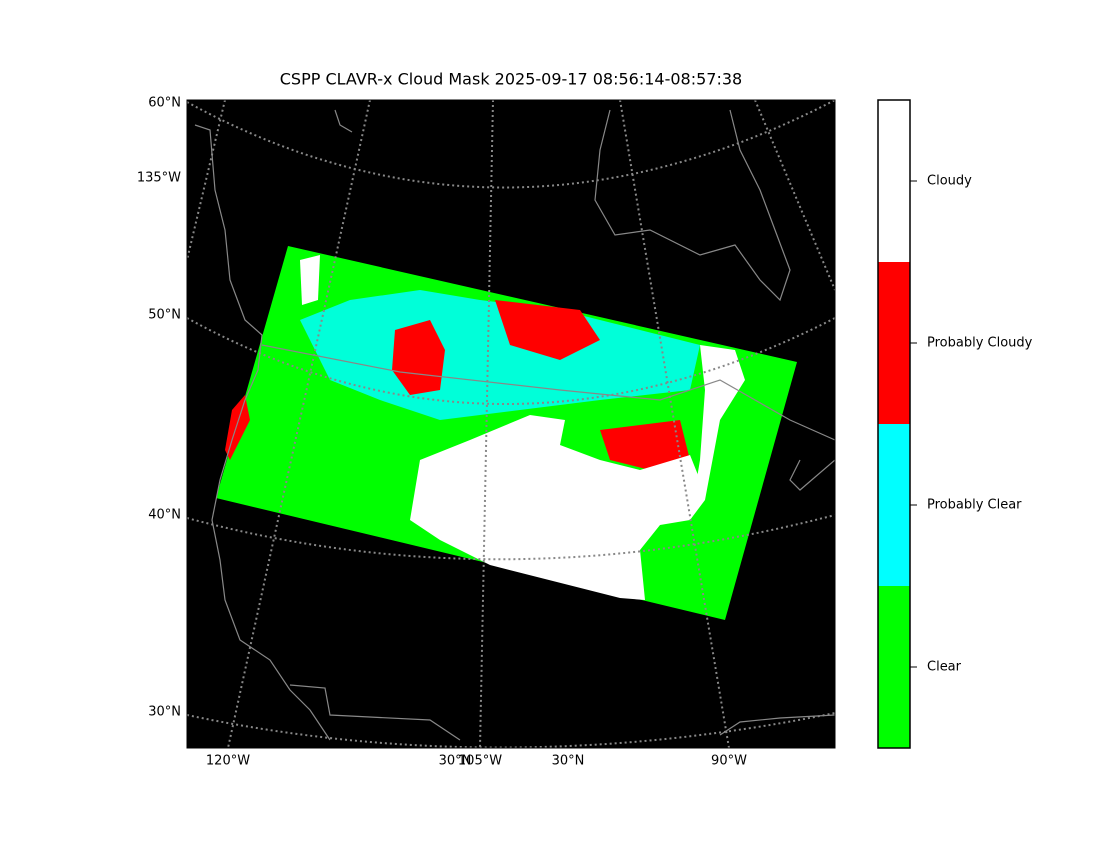 The width and height of the screenshot is (1120, 844). I want to click on probably-clear-area, so click(500, 355).